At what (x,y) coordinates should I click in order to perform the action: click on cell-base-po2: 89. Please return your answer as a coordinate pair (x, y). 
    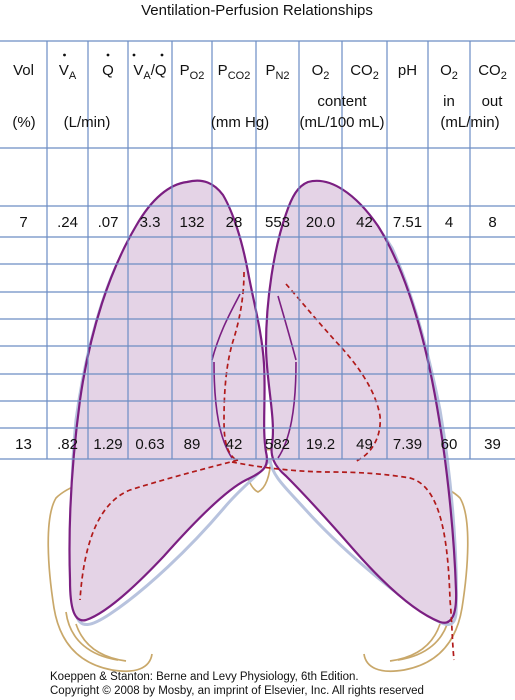
    Looking at the image, I should click on (192, 444).